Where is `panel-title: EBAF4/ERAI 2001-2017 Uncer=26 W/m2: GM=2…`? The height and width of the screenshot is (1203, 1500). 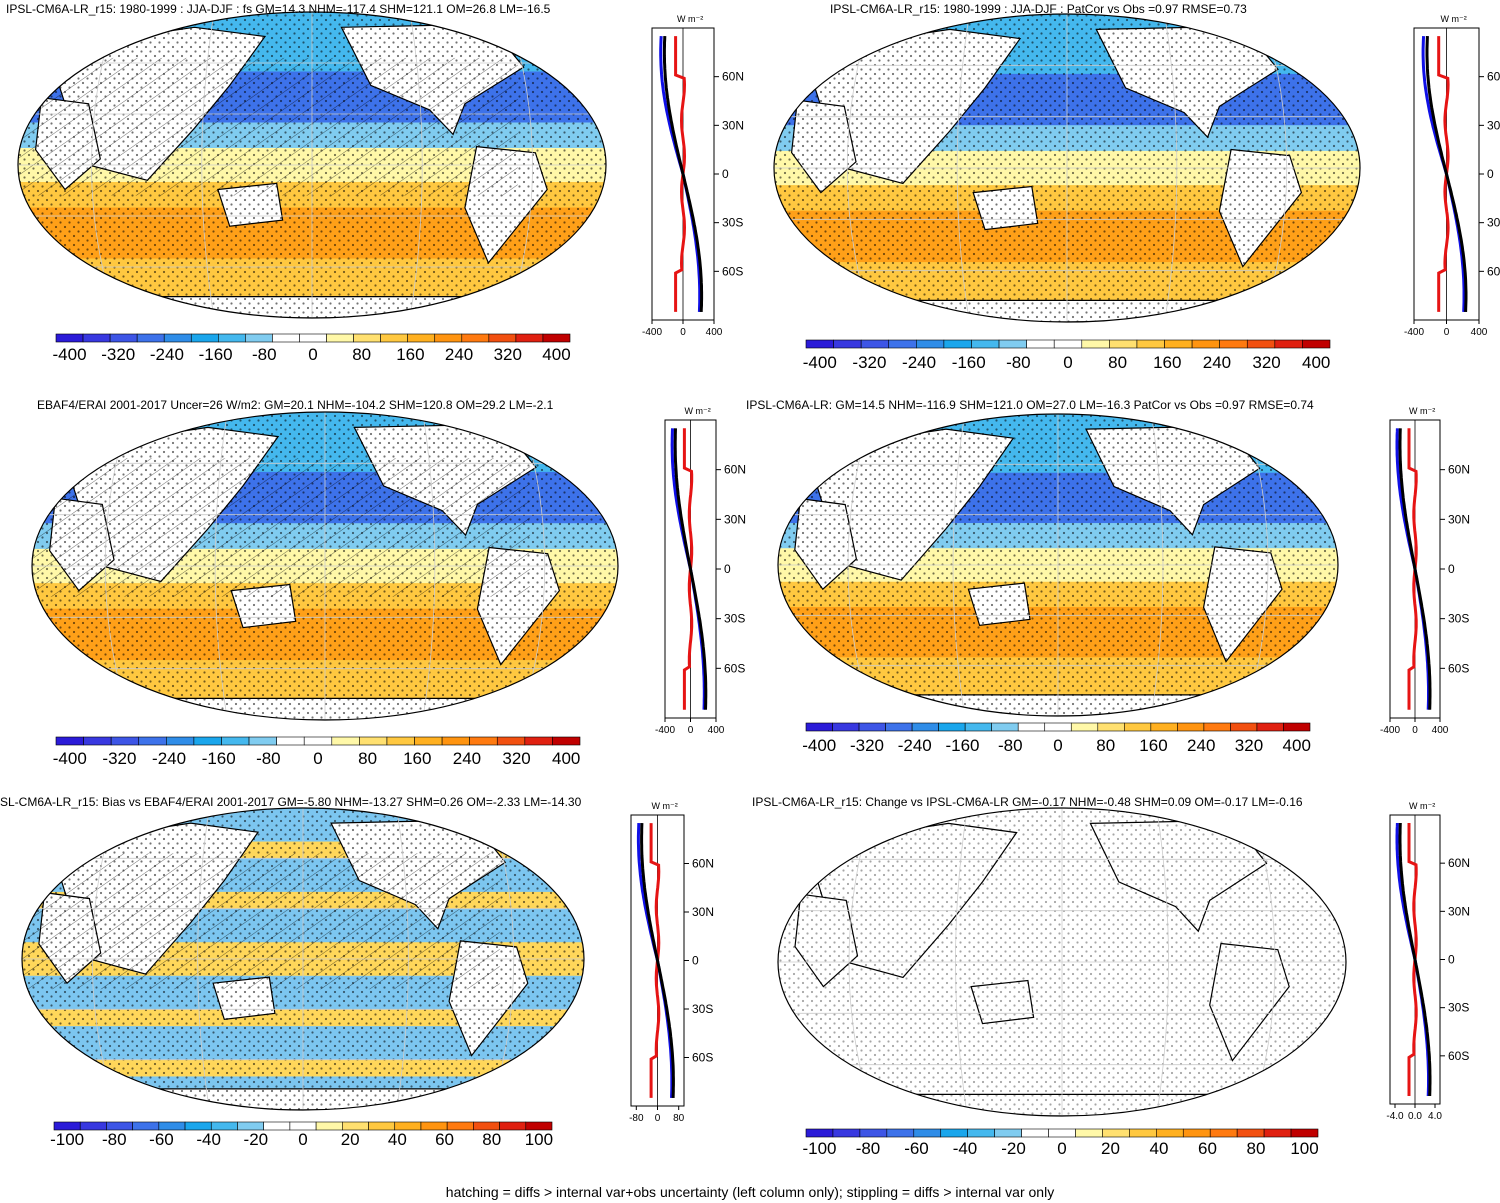 panel-title: EBAF4/ERAI 2001-2017 Uncer=26 W/m2: GM=2… is located at coordinates (295, 405).